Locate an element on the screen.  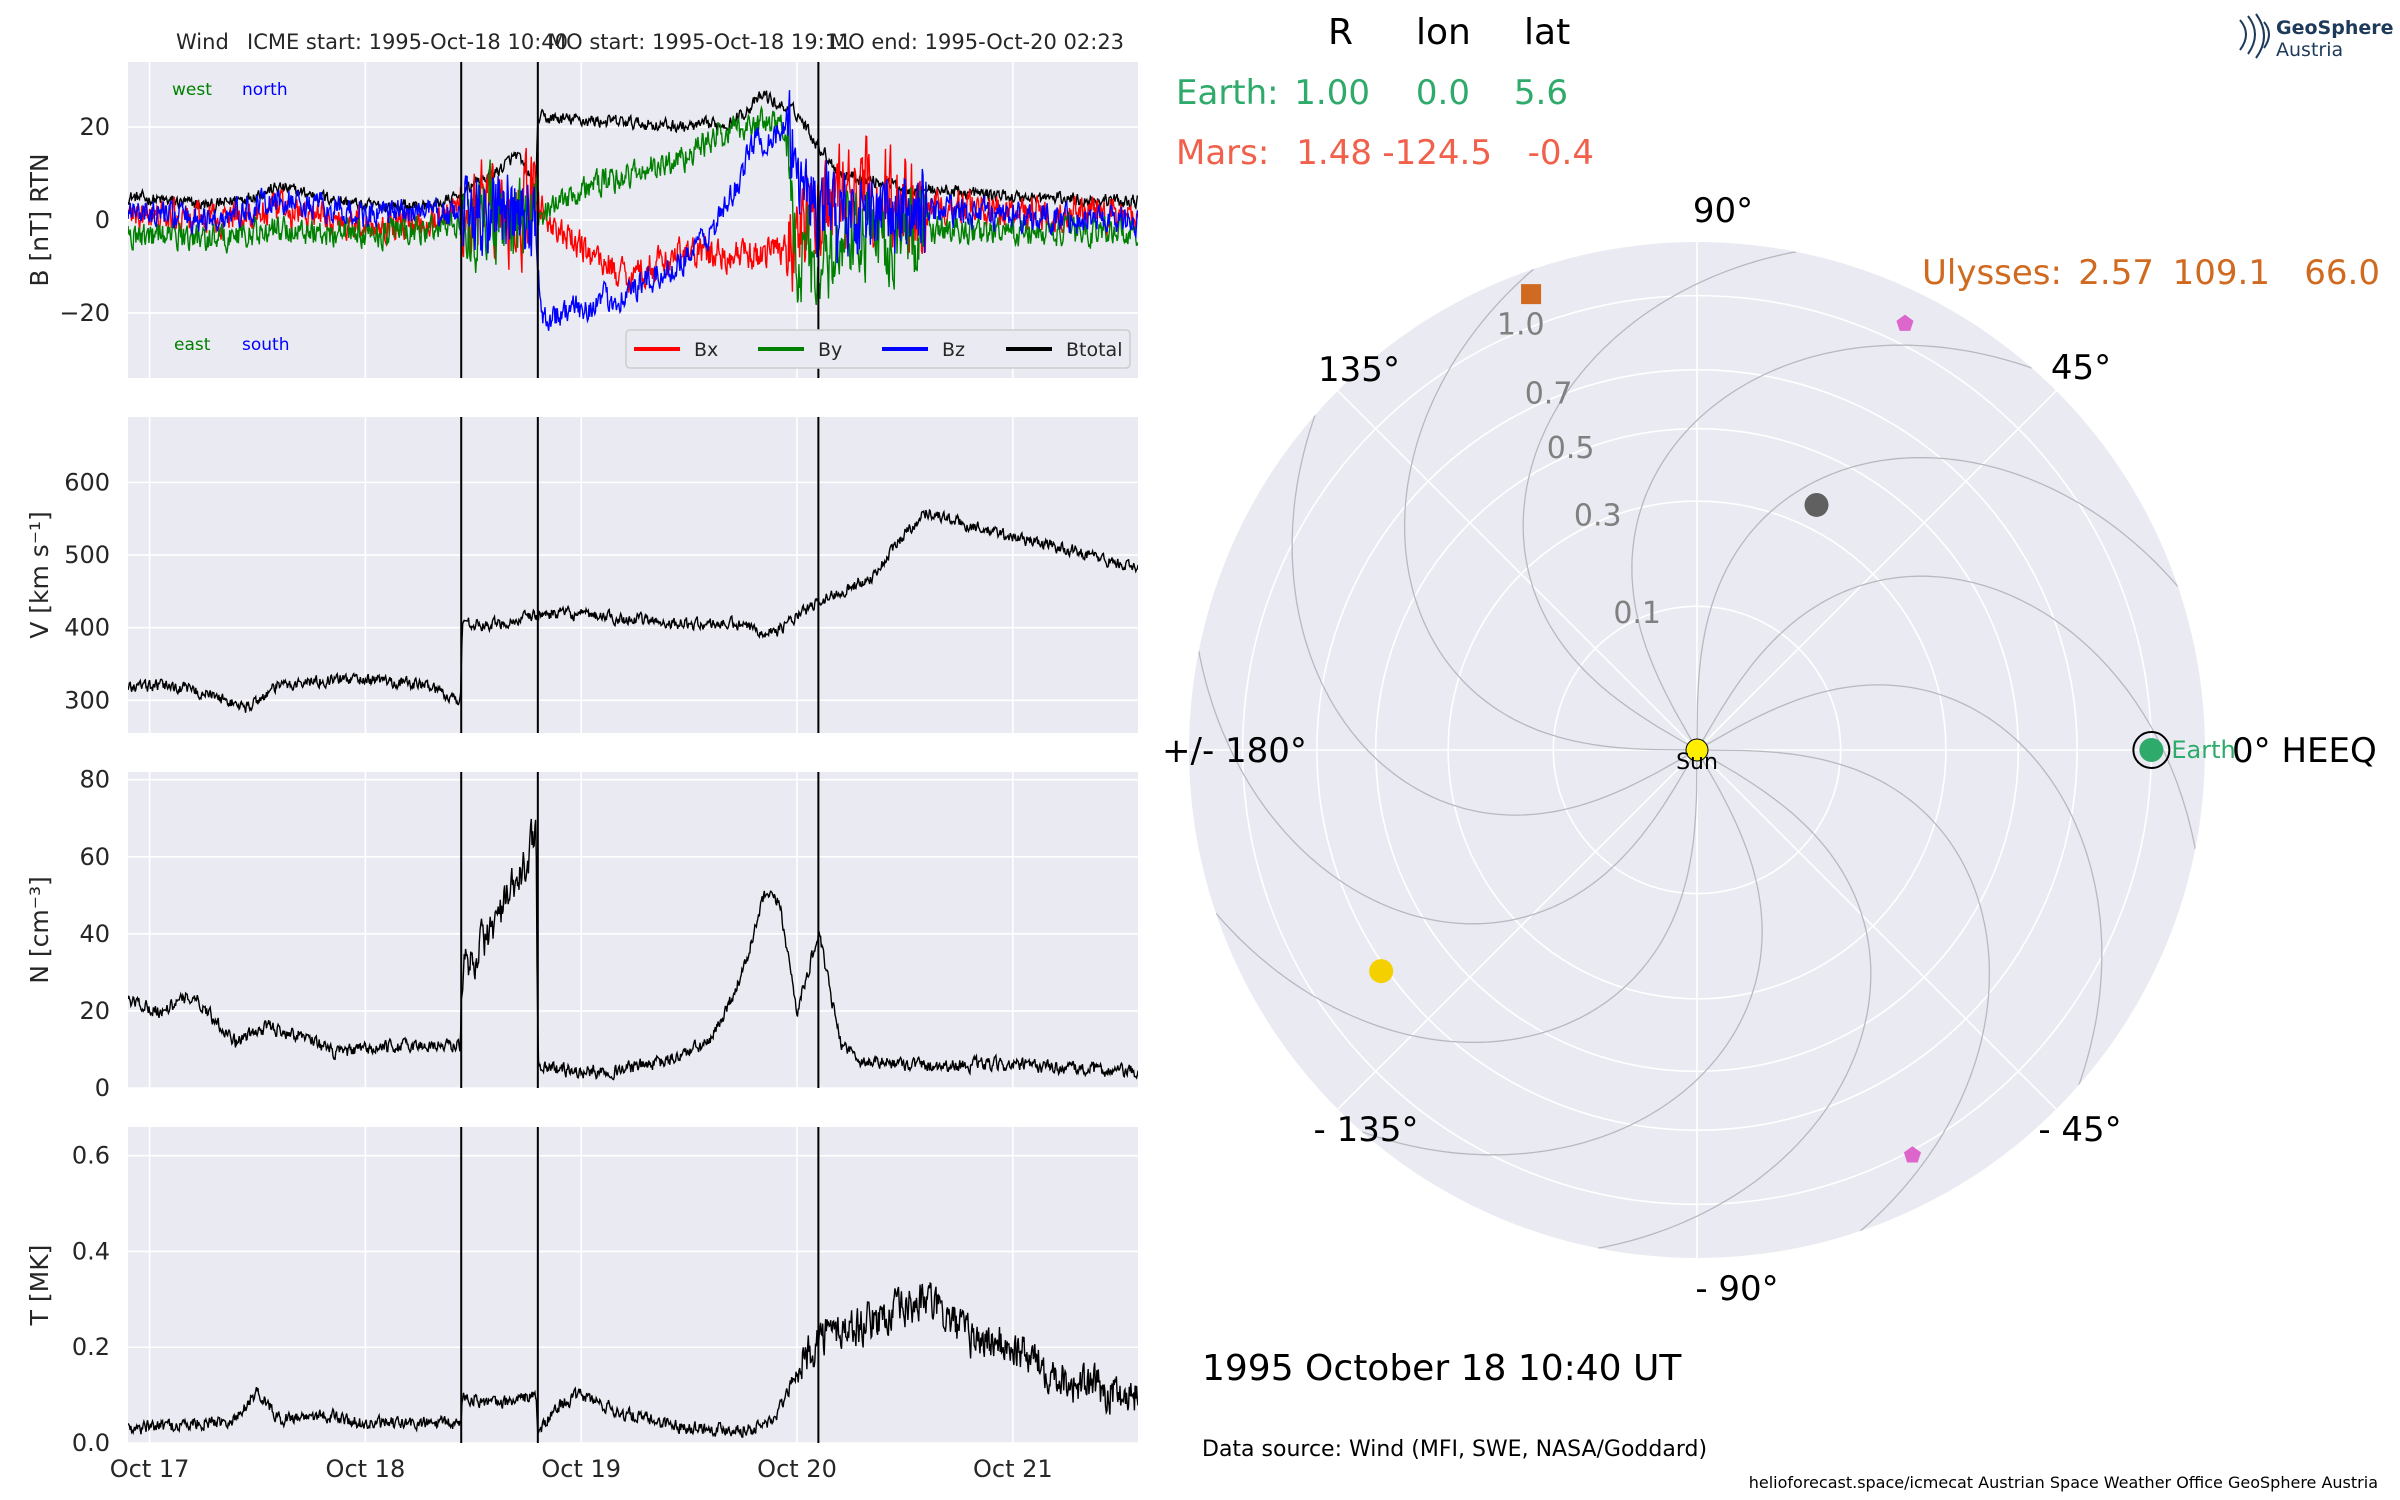
earth-name: Earth: is located at coordinates (1227, 93).